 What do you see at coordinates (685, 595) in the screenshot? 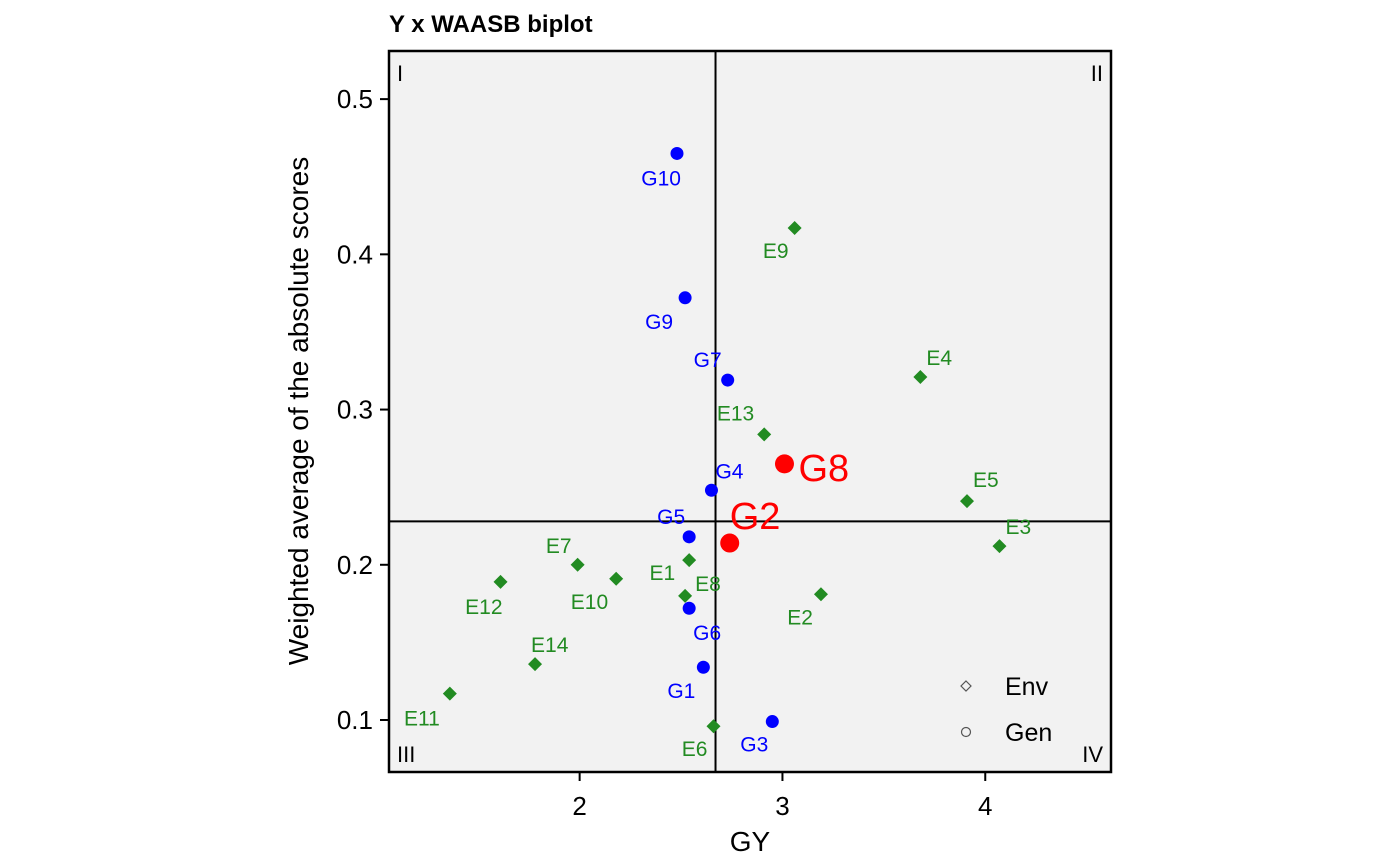
I see `env-point-e8` at bounding box center [685, 595].